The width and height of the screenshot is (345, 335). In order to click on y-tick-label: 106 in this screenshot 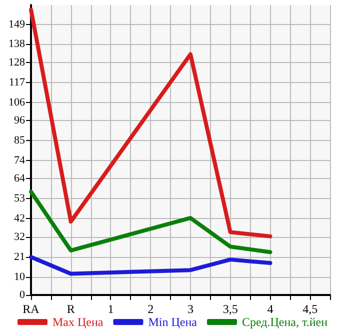, I will do `click(17, 102)`.